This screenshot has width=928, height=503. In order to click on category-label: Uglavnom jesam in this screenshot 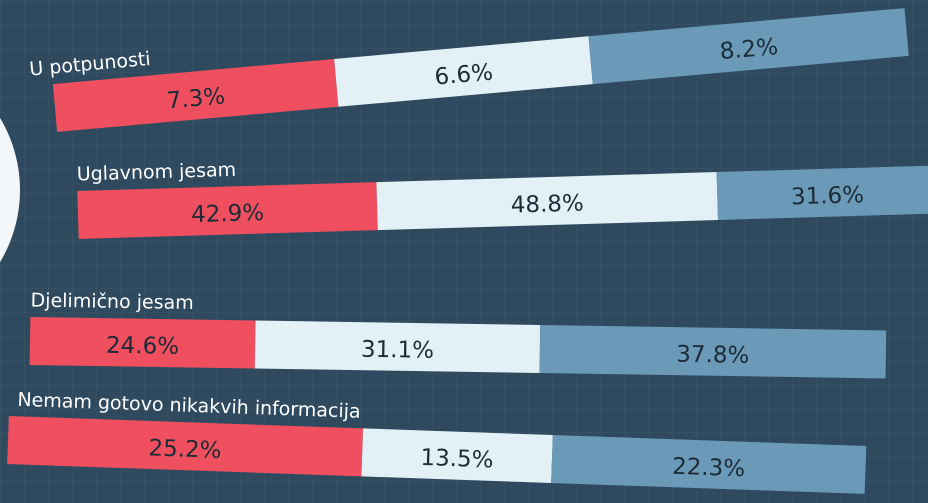, I will do `click(156, 172)`.